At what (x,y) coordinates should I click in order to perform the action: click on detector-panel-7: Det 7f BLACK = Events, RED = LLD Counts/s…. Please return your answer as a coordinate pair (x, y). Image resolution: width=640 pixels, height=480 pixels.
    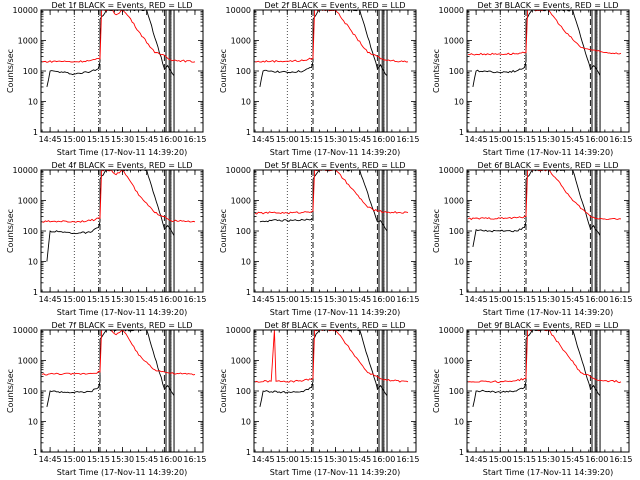
    Looking at the image, I should click on (106, 400).